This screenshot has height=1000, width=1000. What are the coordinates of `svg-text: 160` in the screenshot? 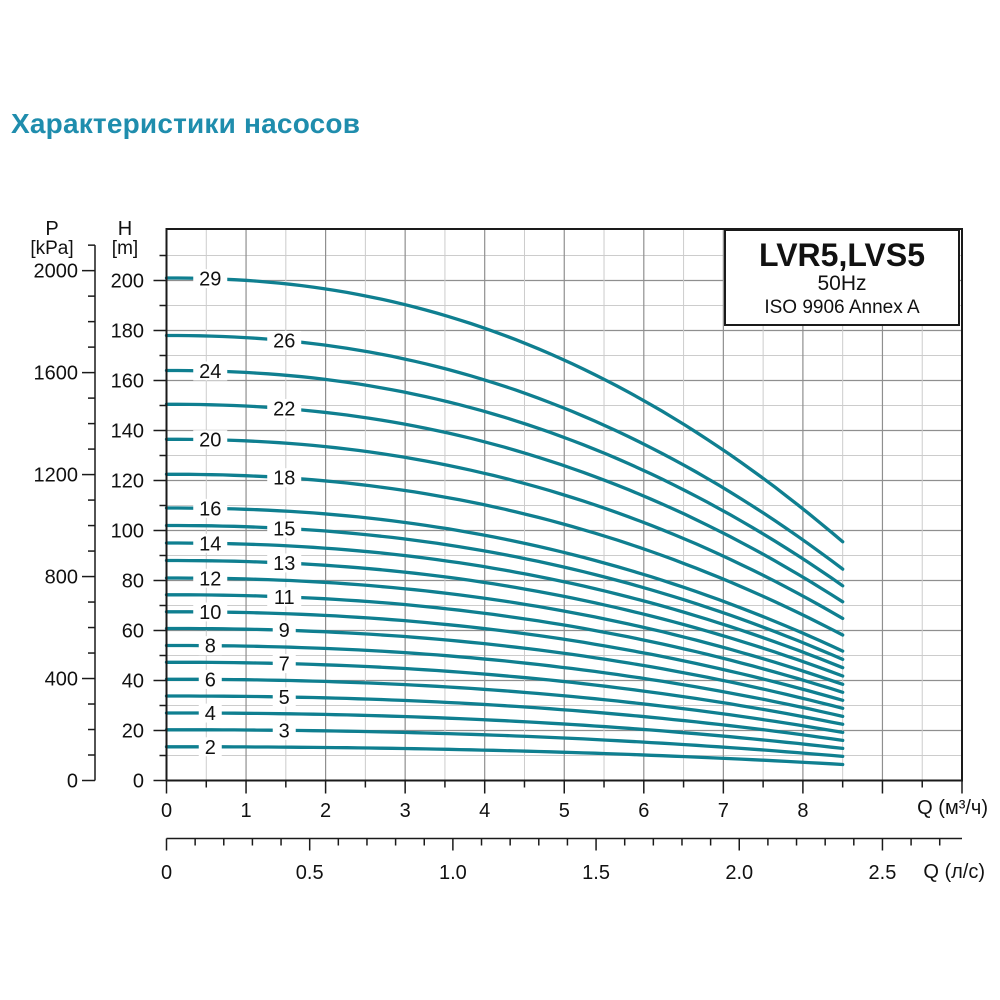 It's located at (127, 382).